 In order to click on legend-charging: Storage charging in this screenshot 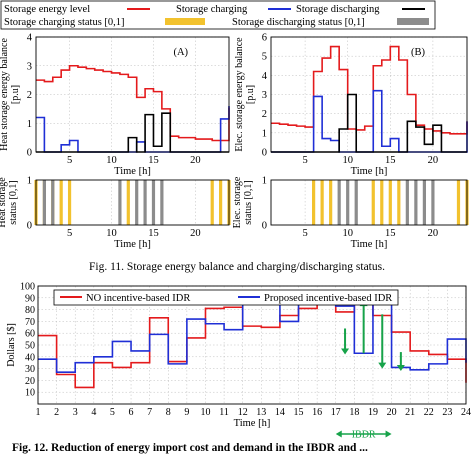, I will do `click(212, 9)`.